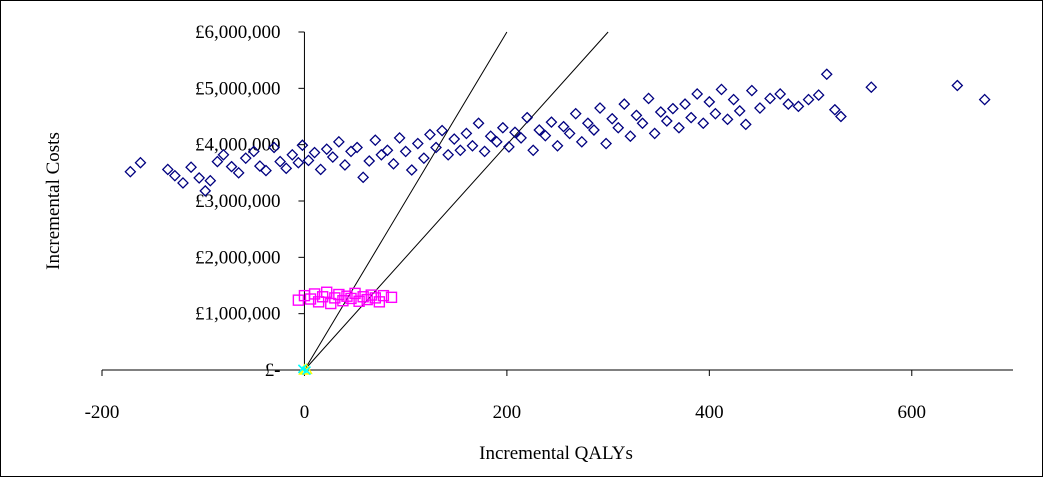  I want to click on x-tick-label: -200, so click(102, 412).